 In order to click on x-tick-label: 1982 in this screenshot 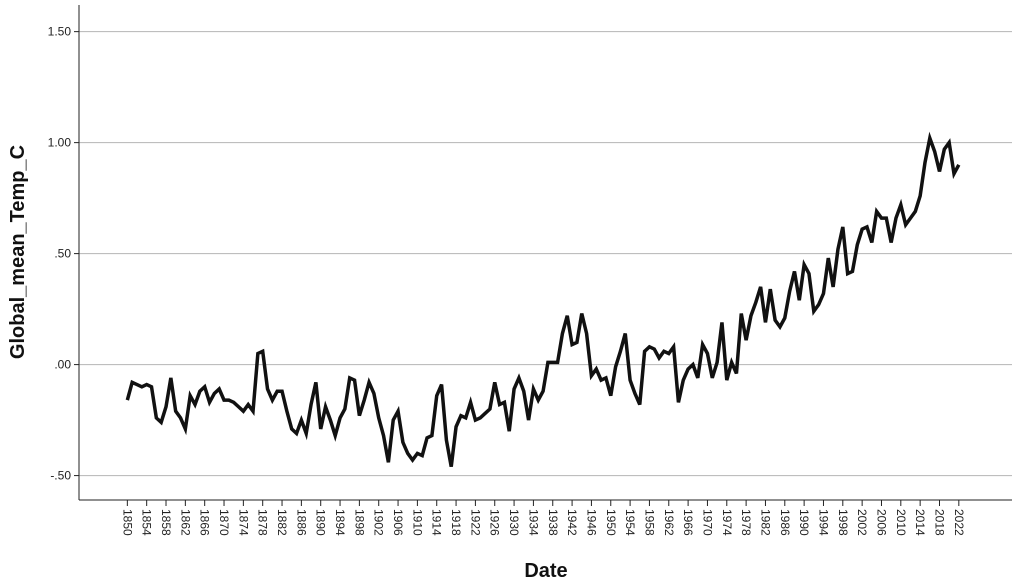, I will do `click(765, 522)`.